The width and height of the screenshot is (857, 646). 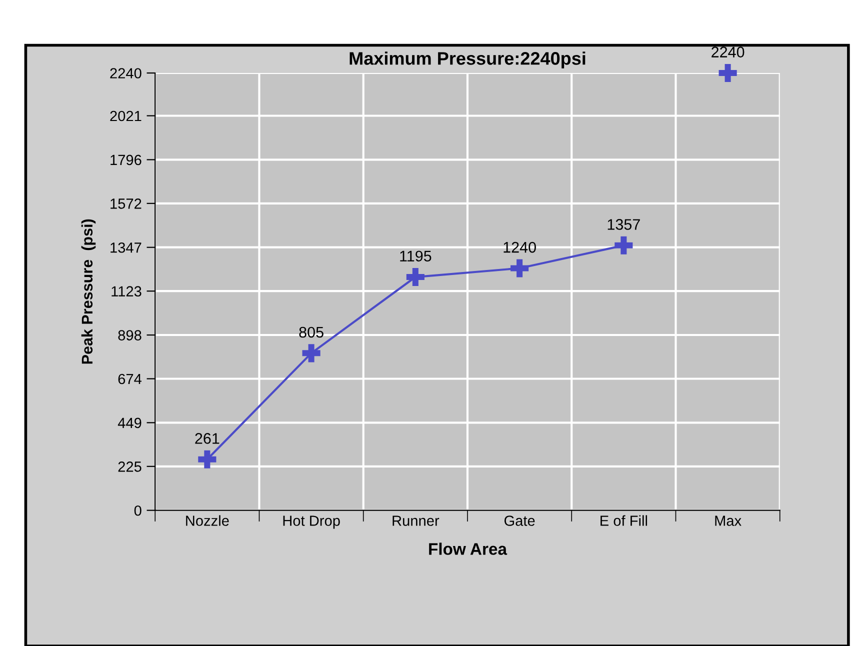 What do you see at coordinates (130, 335) in the screenshot?
I see `y-tick-label: 898` at bounding box center [130, 335].